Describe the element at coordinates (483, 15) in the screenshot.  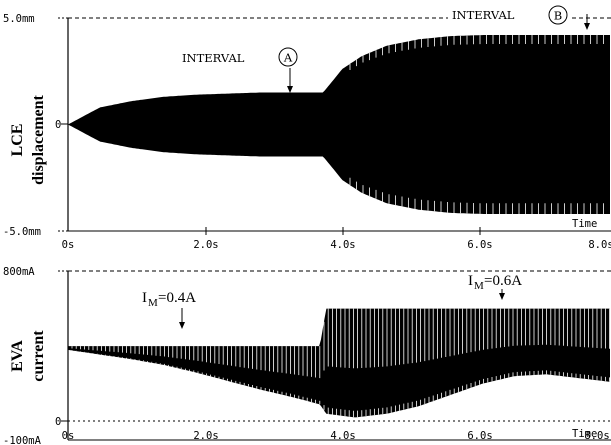
I see `annotation-interval-b-text: INTERVAL` at that location.